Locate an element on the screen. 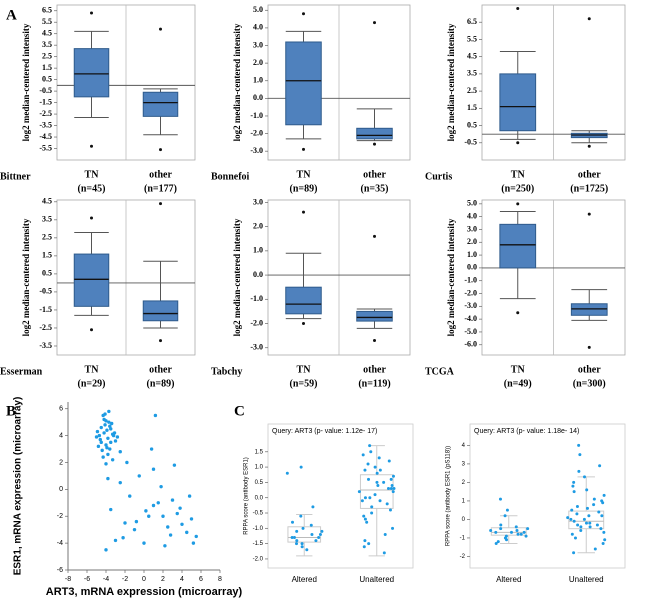  x-tick-label: 0 is located at coordinates (144, 579).